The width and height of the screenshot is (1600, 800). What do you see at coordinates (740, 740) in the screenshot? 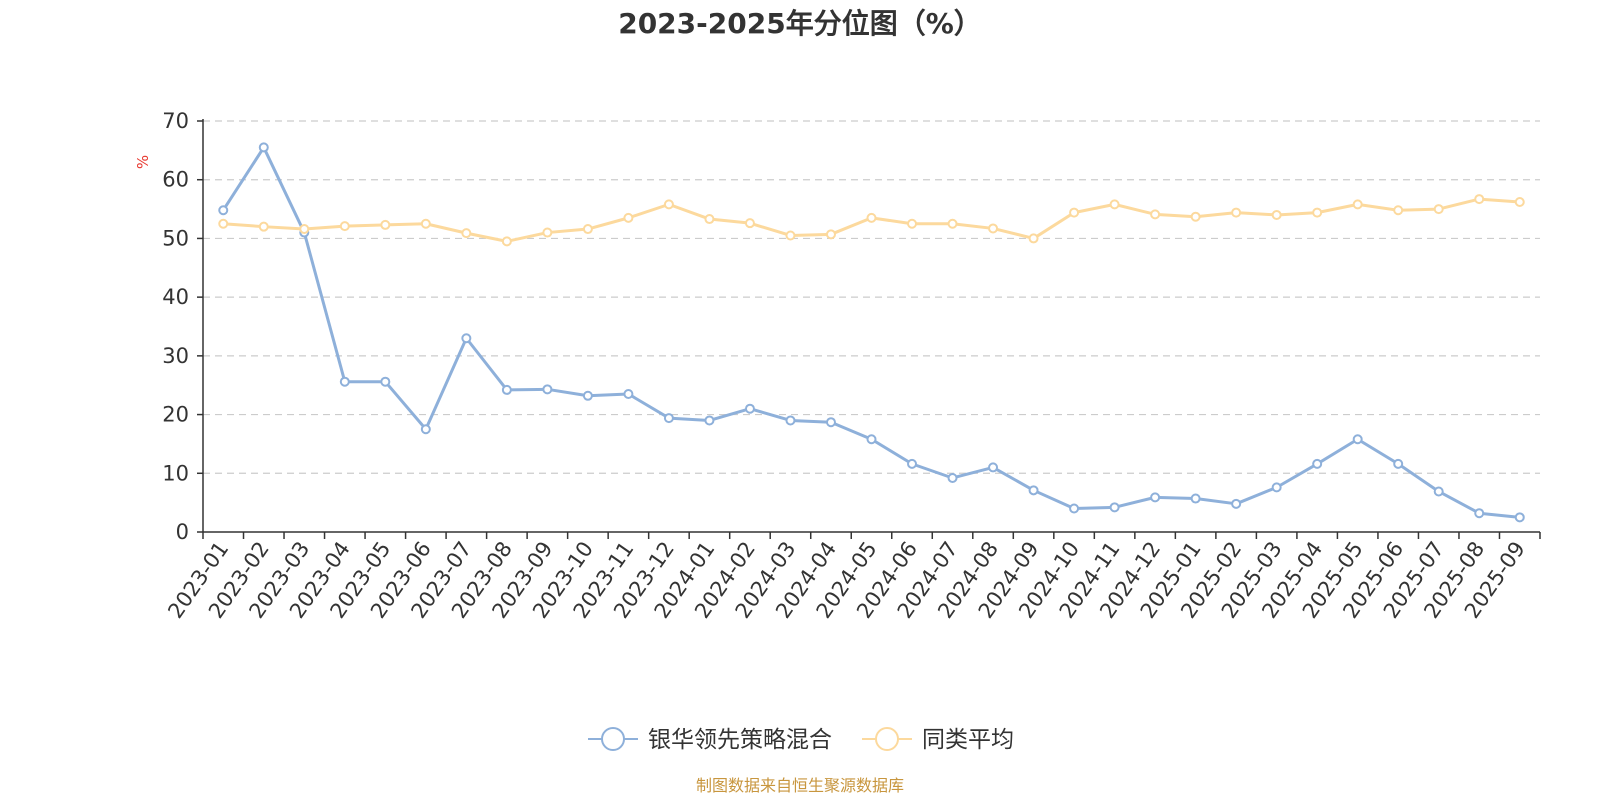
I see `legend-label: 银华领先策略混合` at bounding box center [740, 740].